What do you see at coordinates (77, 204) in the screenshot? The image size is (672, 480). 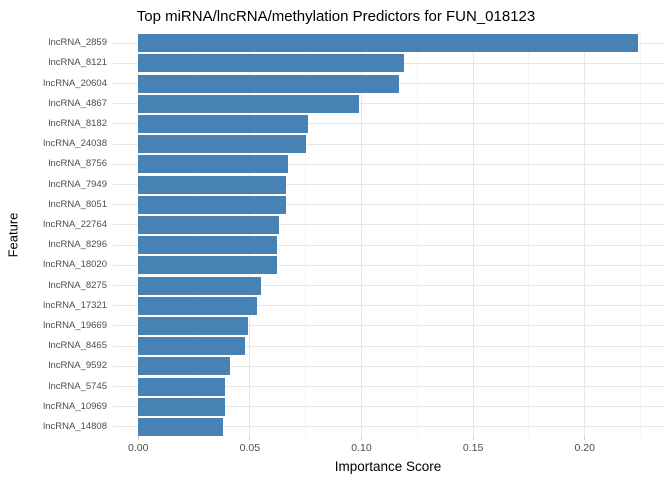 I see `y-tick-label: lncRNA_8051` at bounding box center [77, 204].